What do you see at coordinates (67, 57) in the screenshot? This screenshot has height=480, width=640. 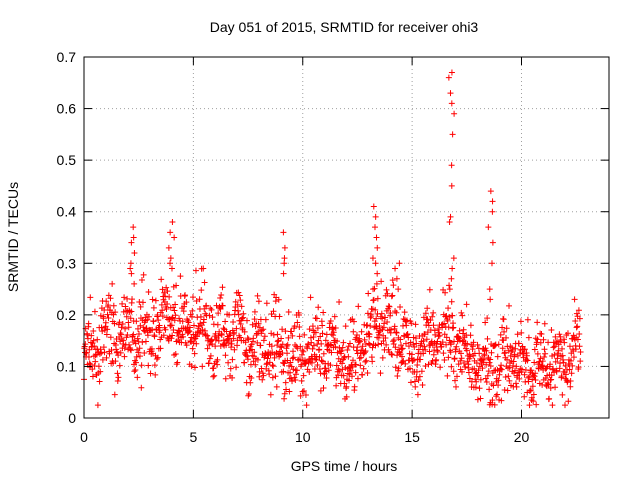 I see `y-tick-label: 0.7` at bounding box center [67, 57].